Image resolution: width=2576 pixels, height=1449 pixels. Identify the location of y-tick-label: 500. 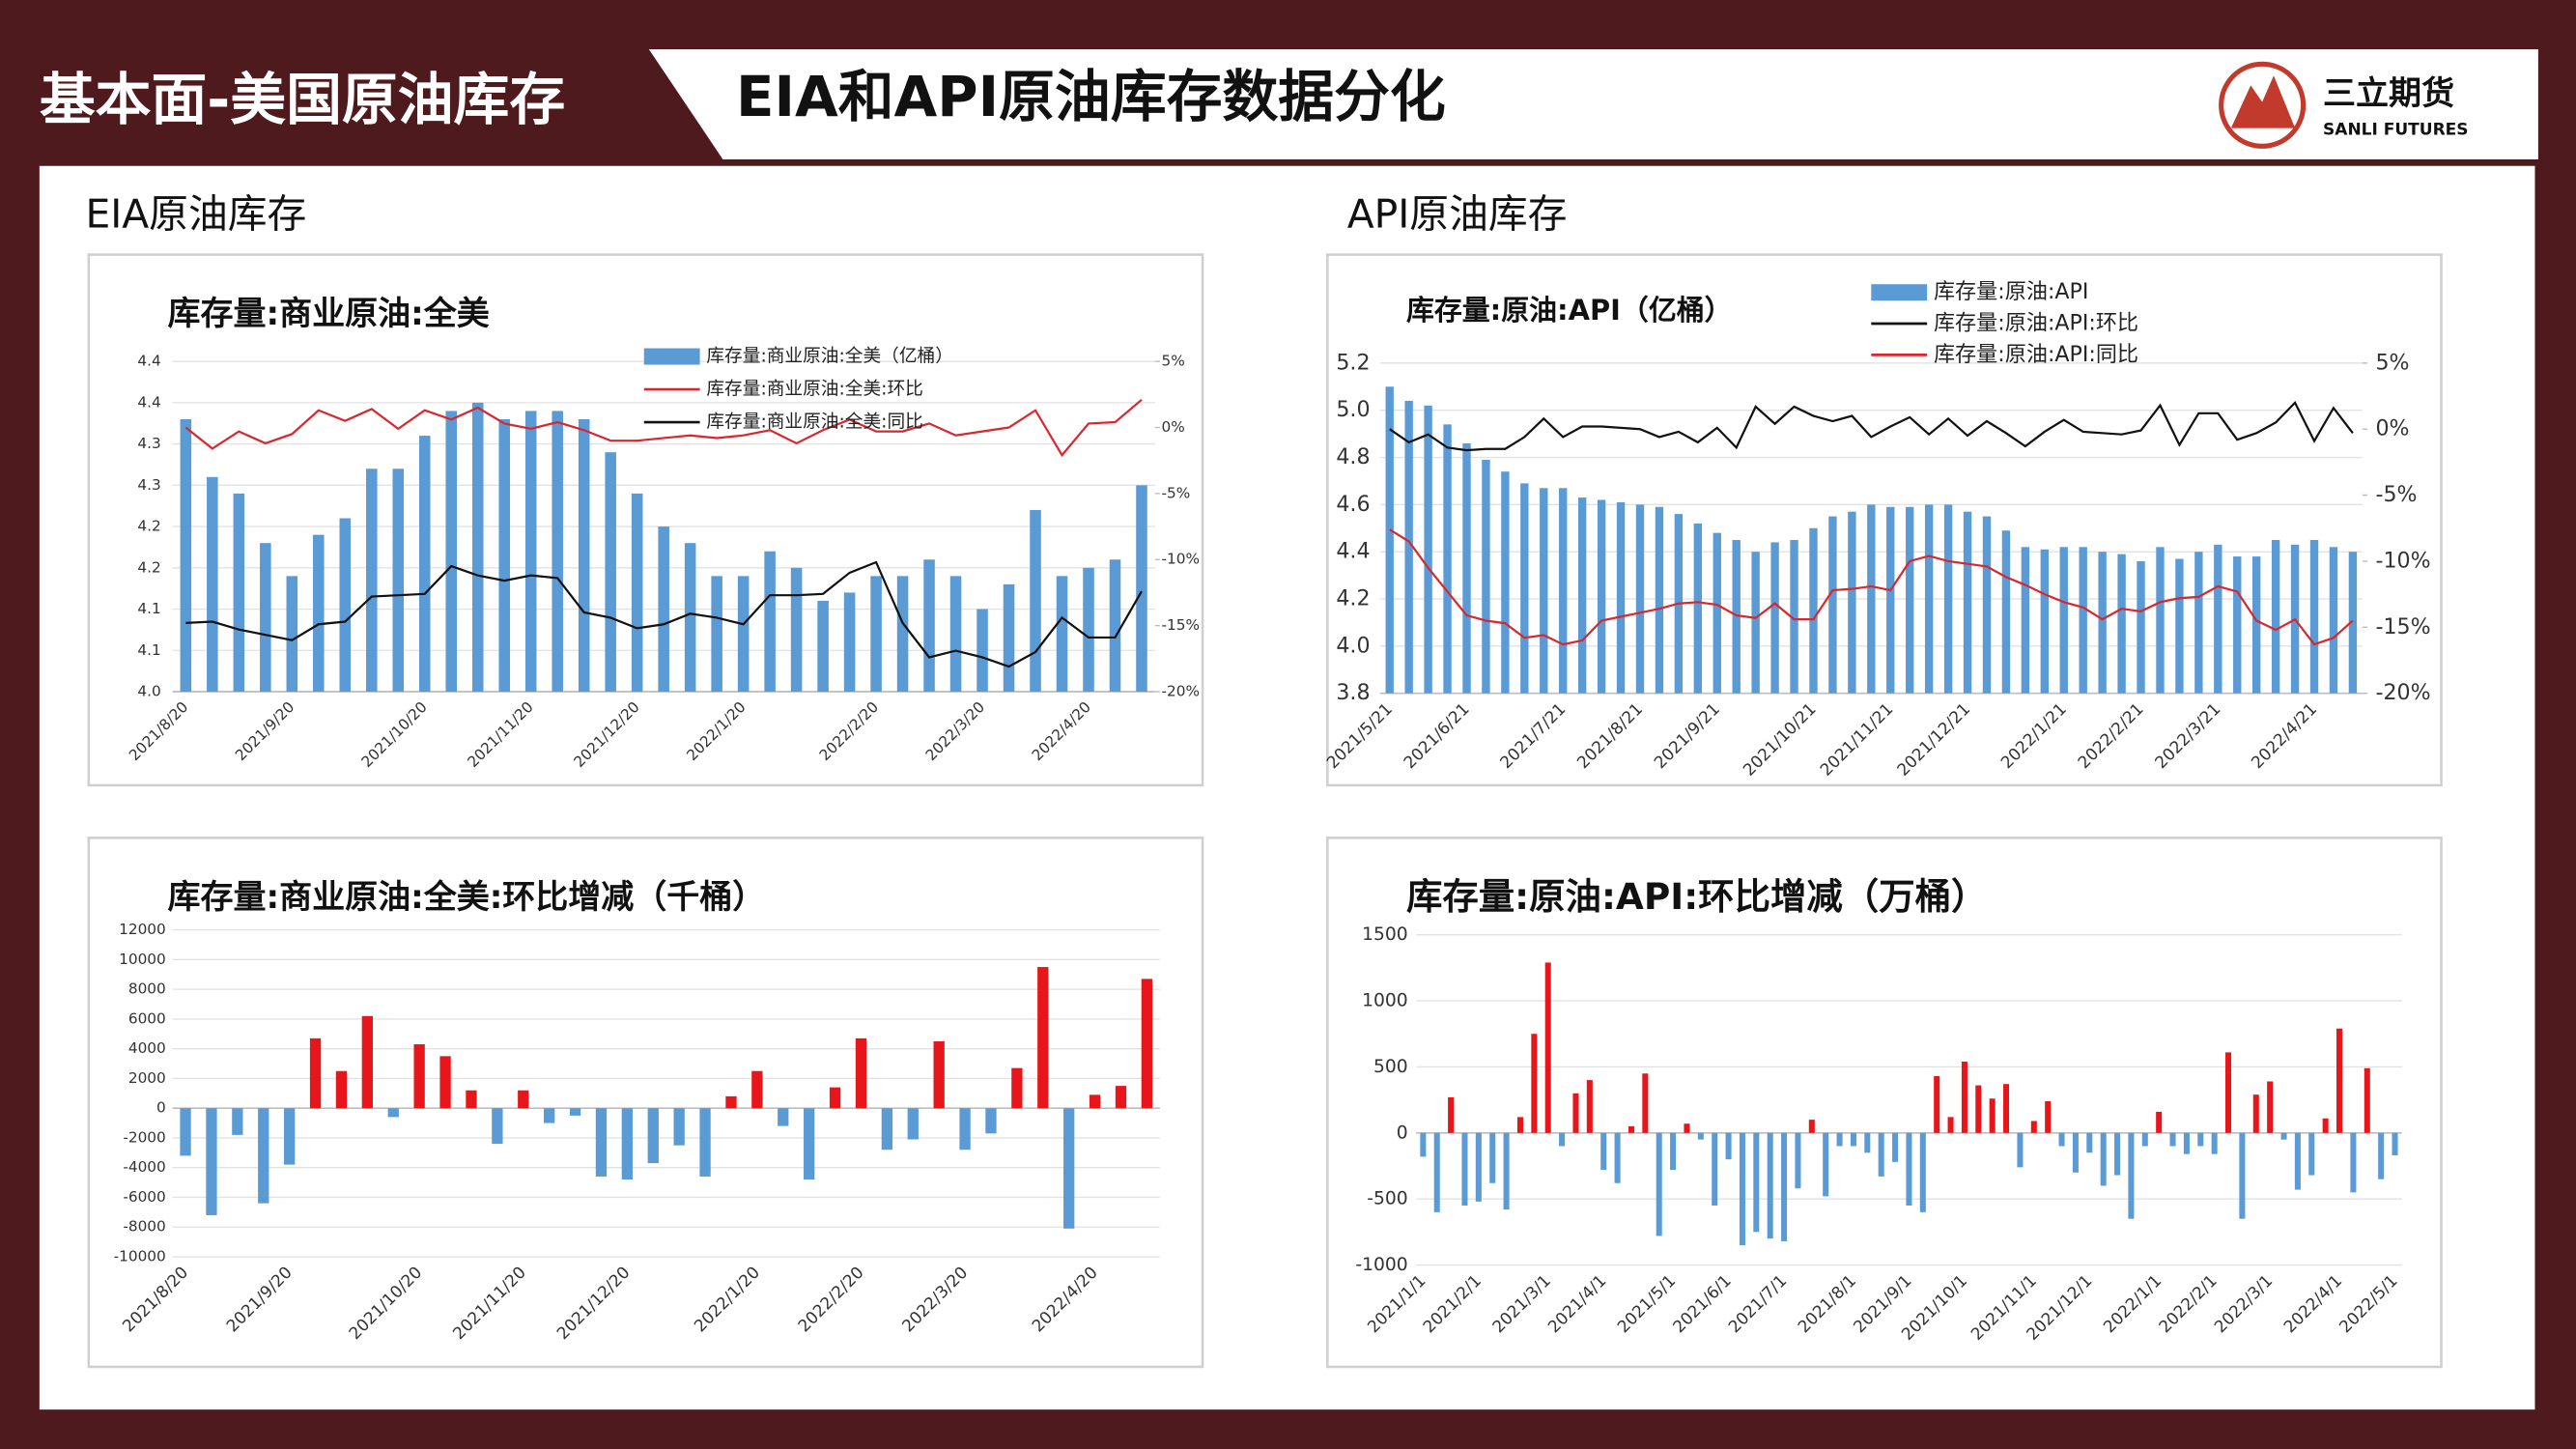
(1390, 1067).